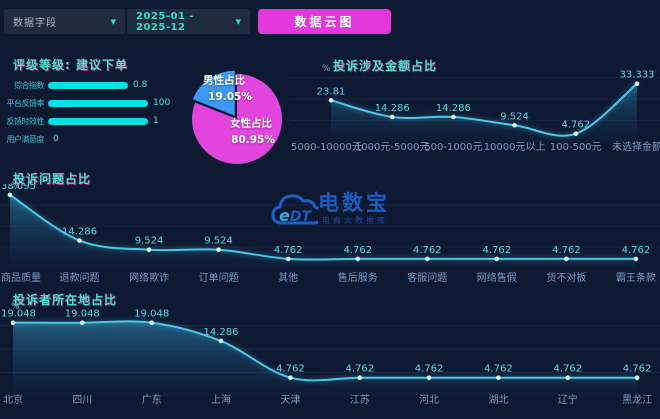 Image resolution: width=660 pixels, height=419 pixels. I want to click on x-axis-label: 四川, so click(82, 400).